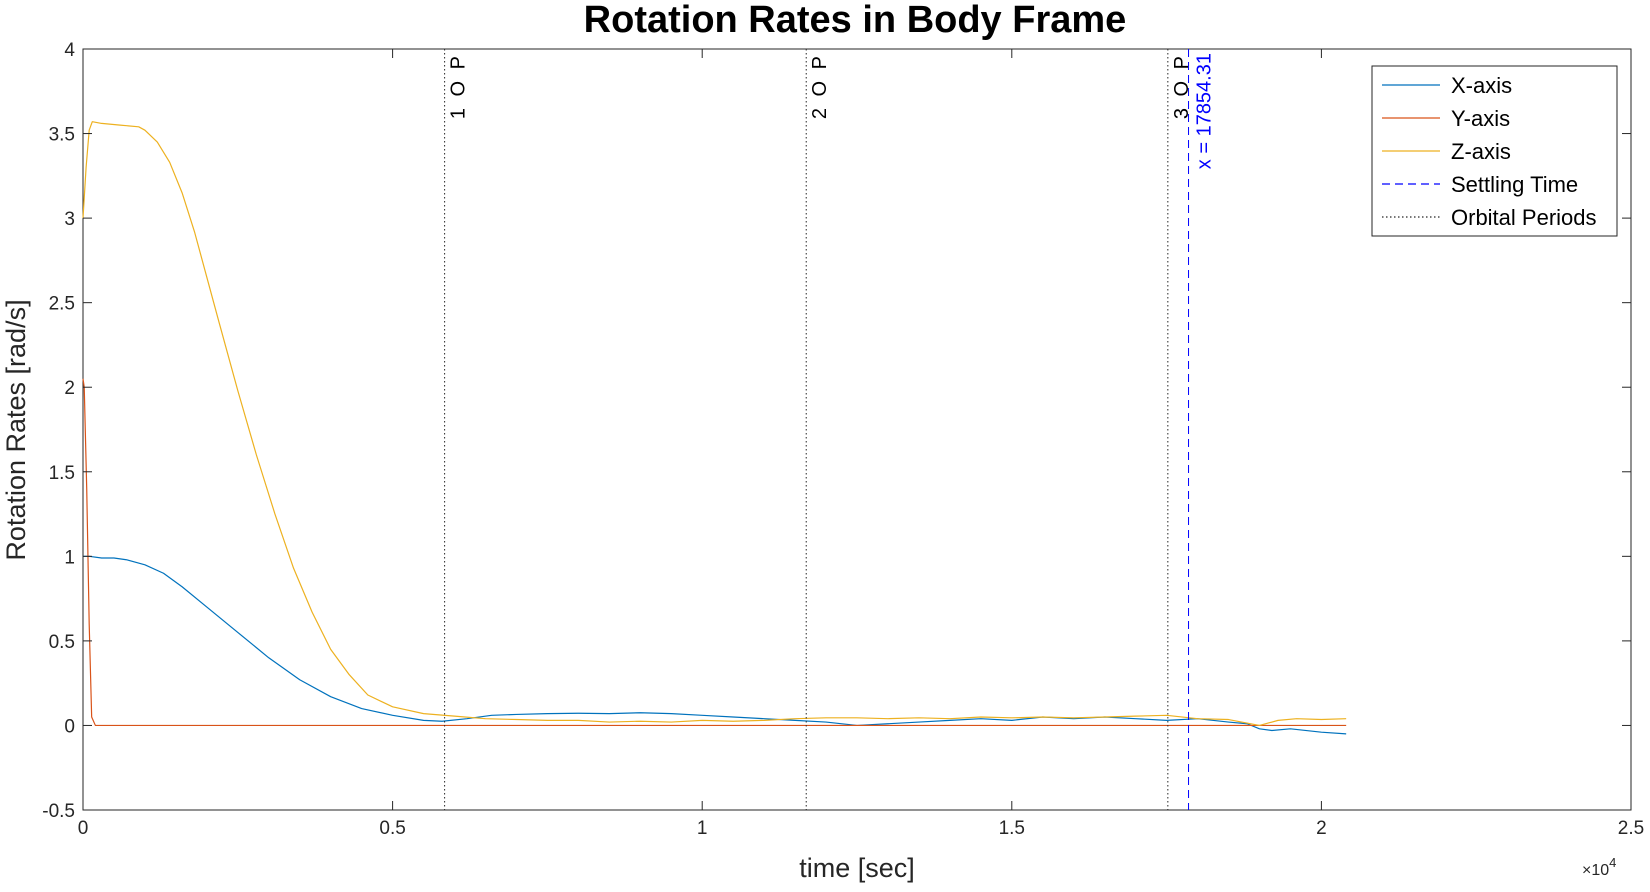  I want to click on y-axis-label: Rotation Rates [rad/s], so click(16, 429).